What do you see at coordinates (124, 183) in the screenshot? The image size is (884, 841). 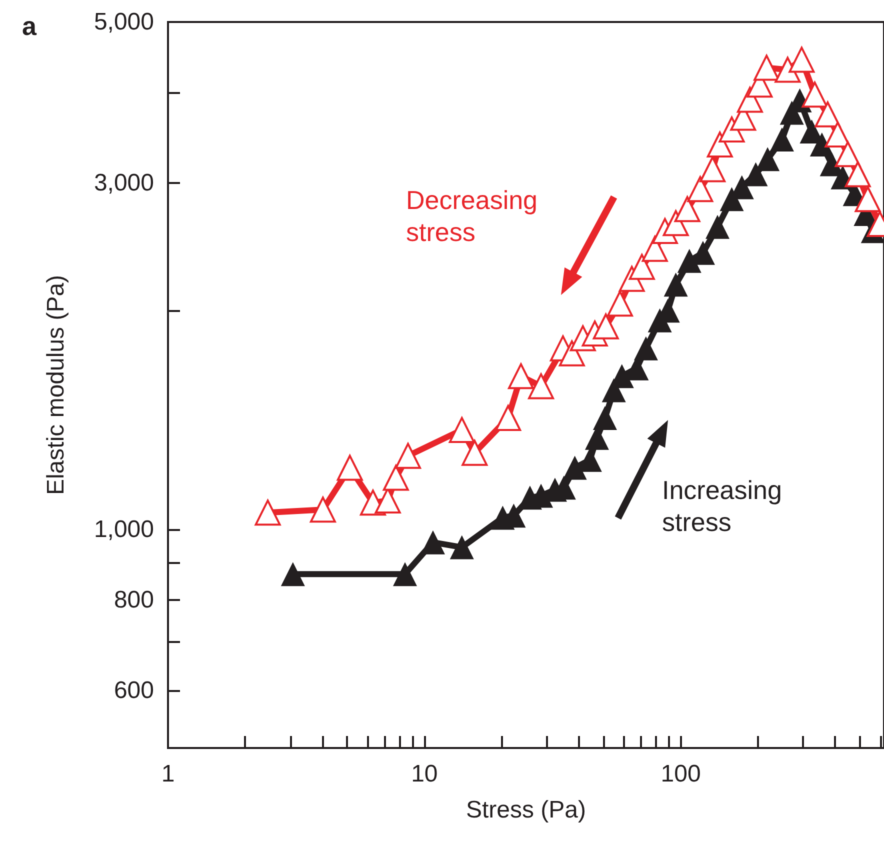 I see `y-tick-label: 3,000` at bounding box center [124, 183].